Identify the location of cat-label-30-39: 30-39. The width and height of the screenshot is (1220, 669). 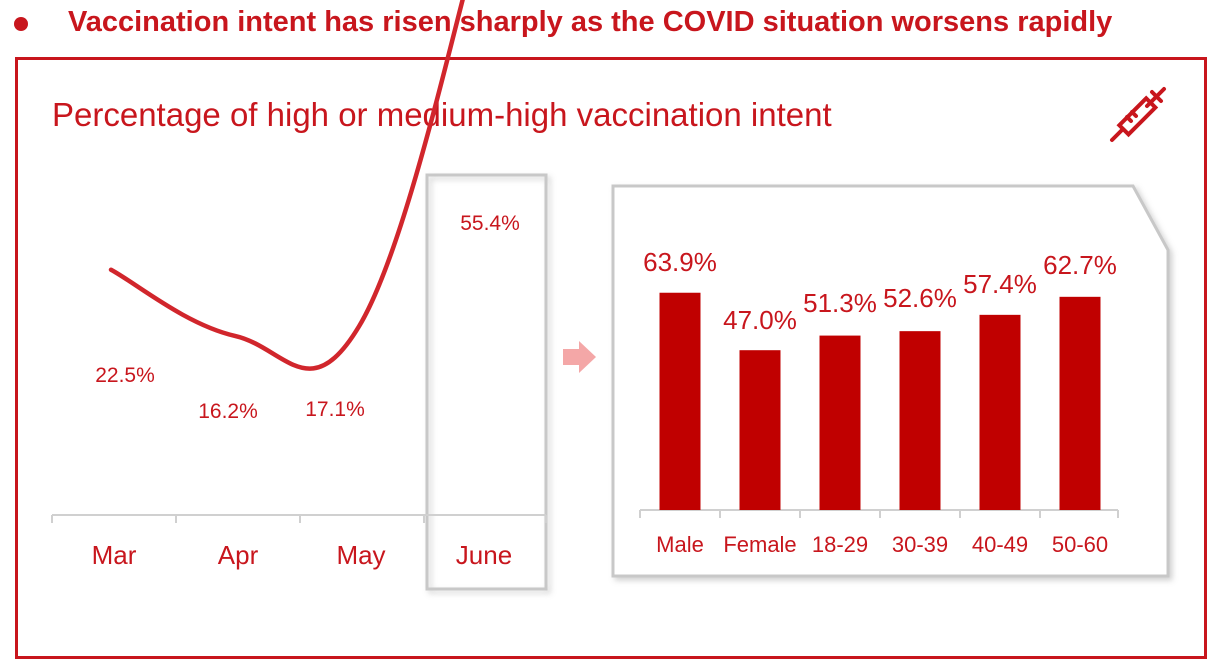
(920, 544).